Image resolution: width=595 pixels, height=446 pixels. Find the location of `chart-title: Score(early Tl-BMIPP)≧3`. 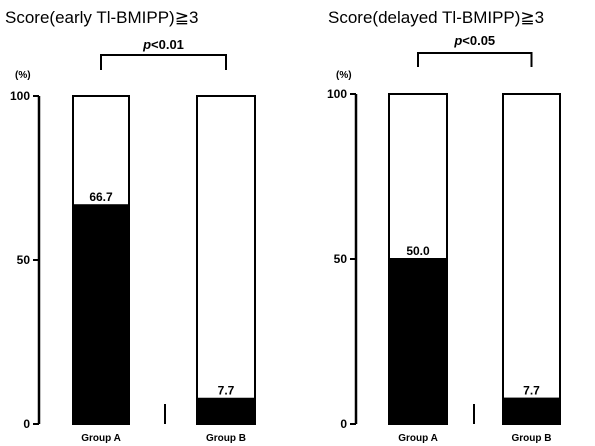

chart-title: Score(early Tl-BMIPP)≧3 is located at coordinates (101, 17).